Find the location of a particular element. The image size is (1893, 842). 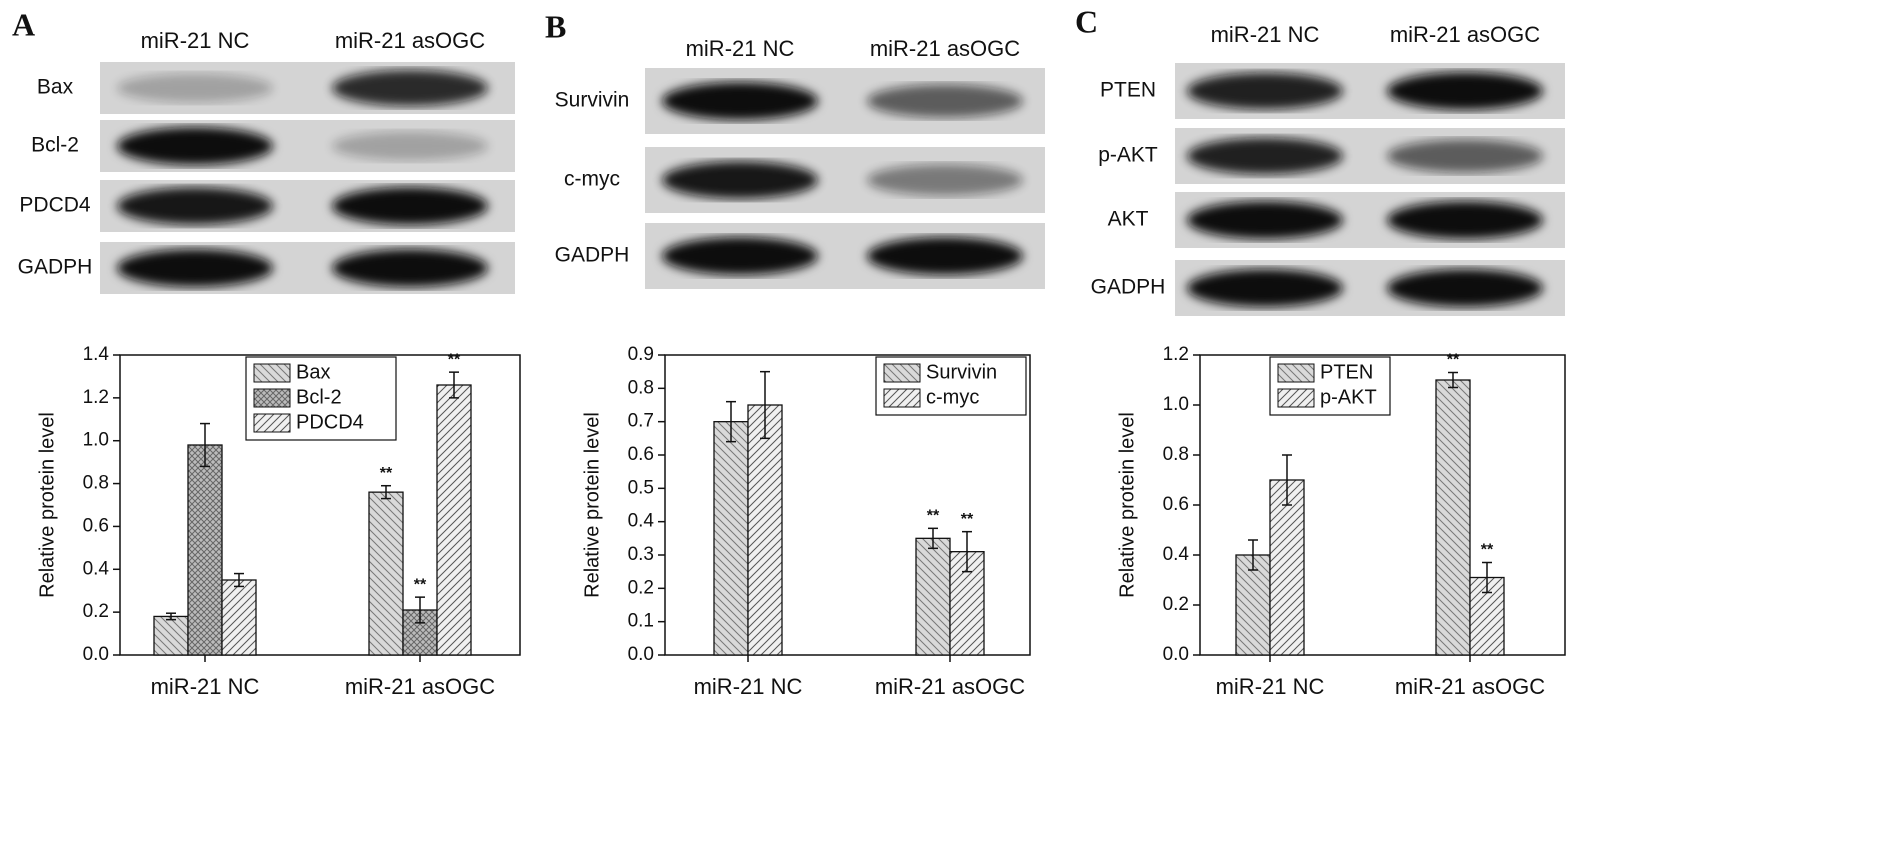

legend-label: Bax is located at coordinates (313, 372).